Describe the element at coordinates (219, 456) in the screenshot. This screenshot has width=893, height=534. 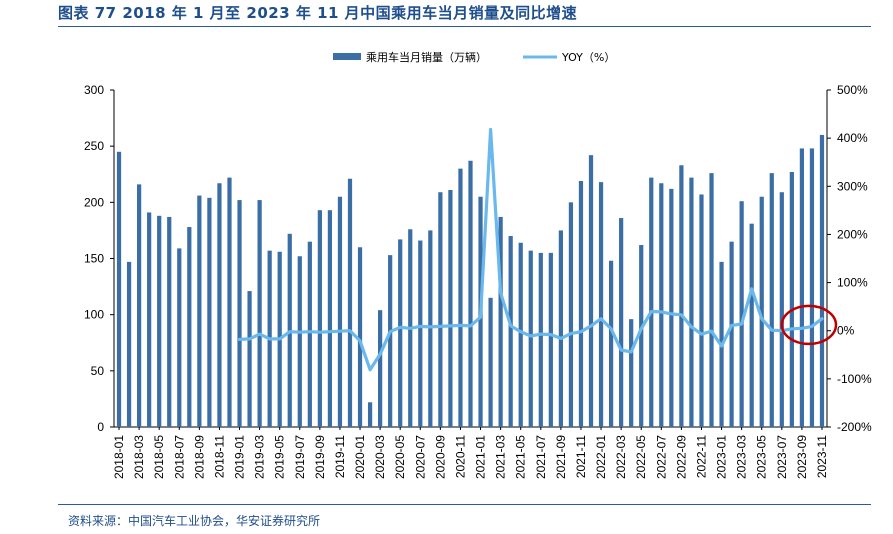
I see `x-tick-label: 2018-11` at that location.